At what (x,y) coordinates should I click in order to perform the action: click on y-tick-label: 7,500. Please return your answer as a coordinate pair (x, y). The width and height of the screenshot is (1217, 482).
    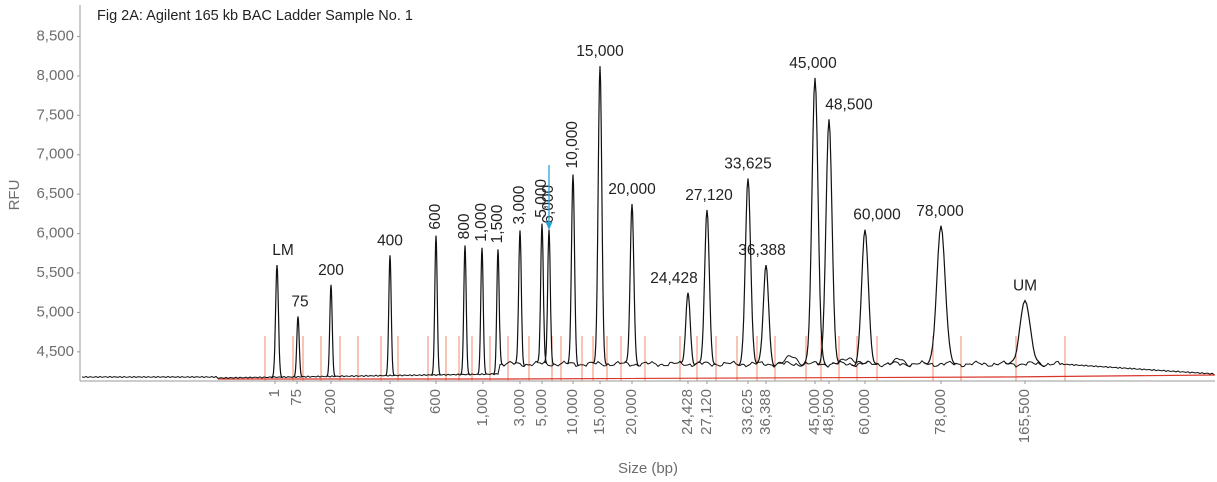
    Looking at the image, I should click on (55, 114).